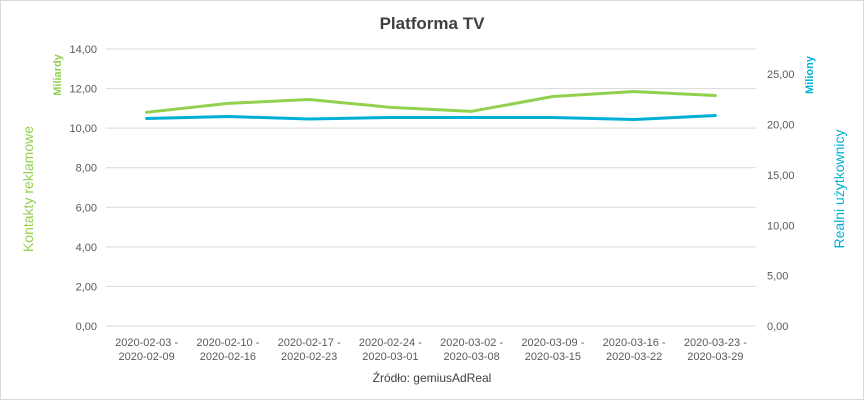 Image resolution: width=864 pixels, height=404 pixels. I want to click on x-tick-label: 2020-02-10 - 2020-02-16, so click(227, 350).